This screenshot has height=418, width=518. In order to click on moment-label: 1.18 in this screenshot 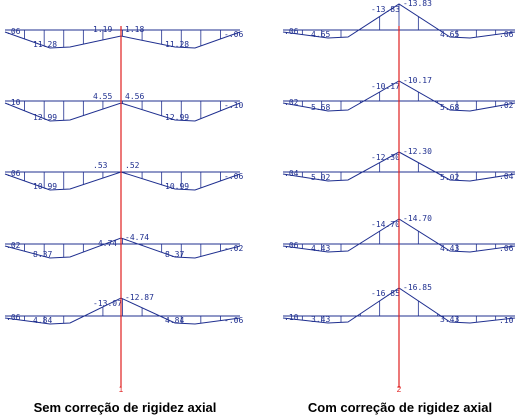, I will do `click(134, 29)`.